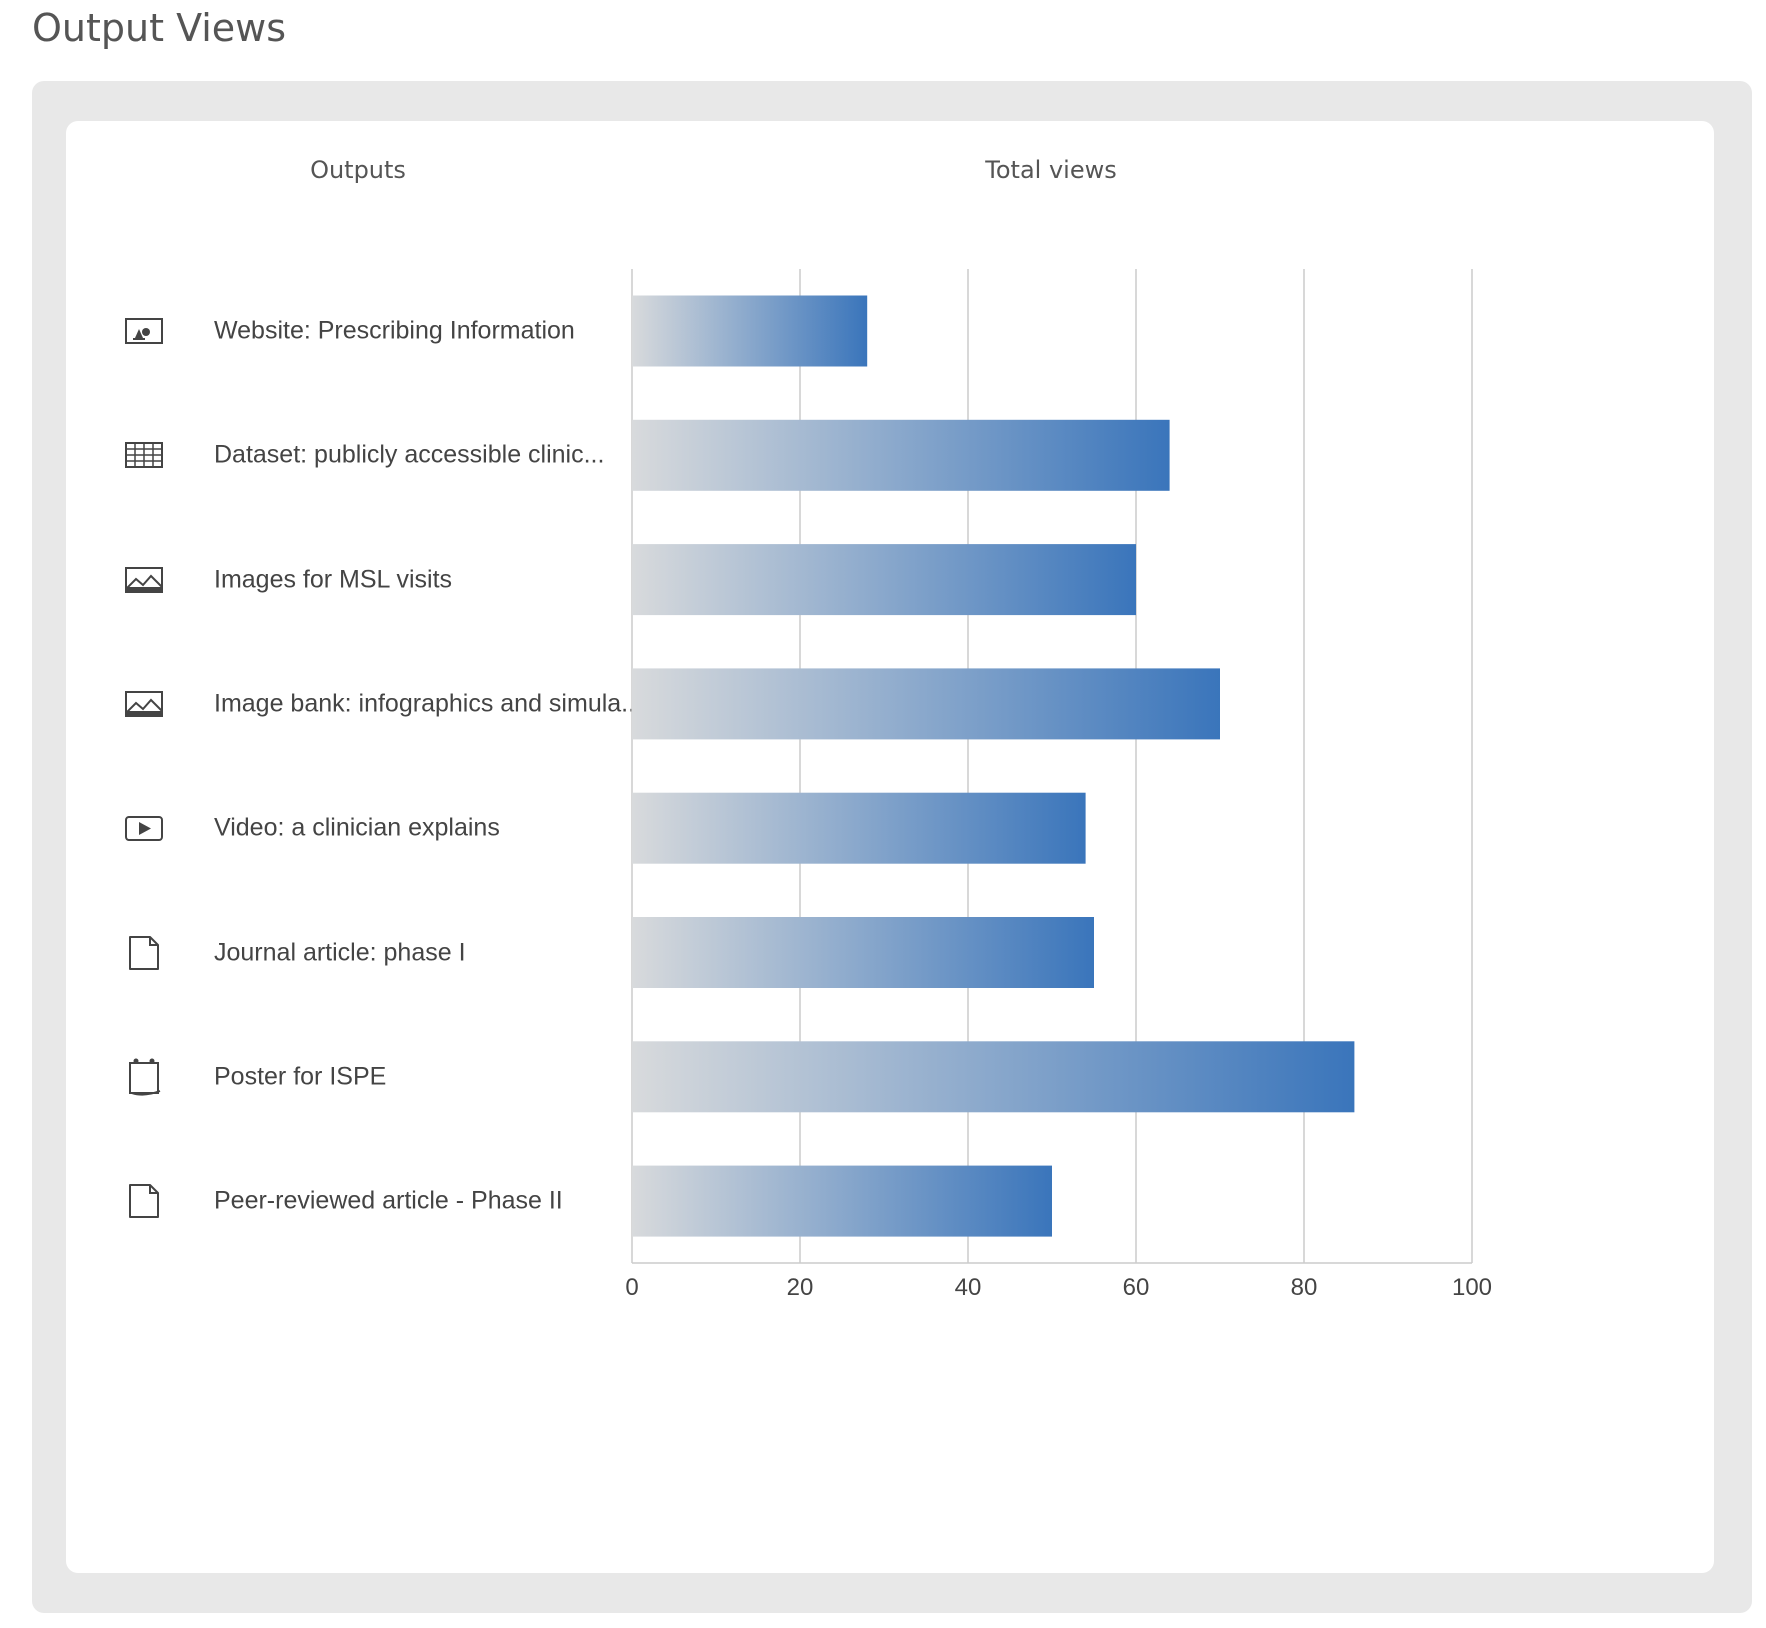 This screenshot has width=1766, height=1628. Describe the element at coordinates (144, 1077) in the screenshot. I see `poster-icon` at that location.